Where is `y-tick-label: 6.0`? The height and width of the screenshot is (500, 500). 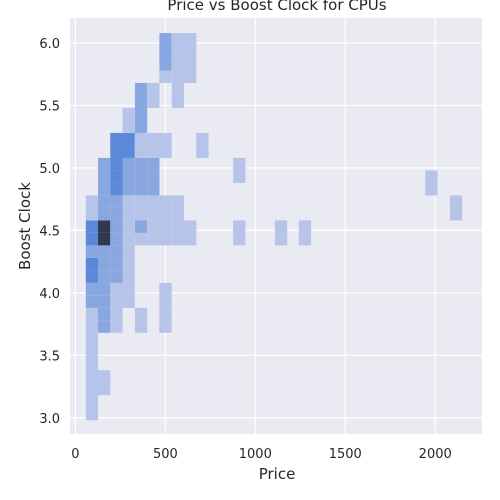
y-tick-label: 6.0 is located at coordinates (49, 44).